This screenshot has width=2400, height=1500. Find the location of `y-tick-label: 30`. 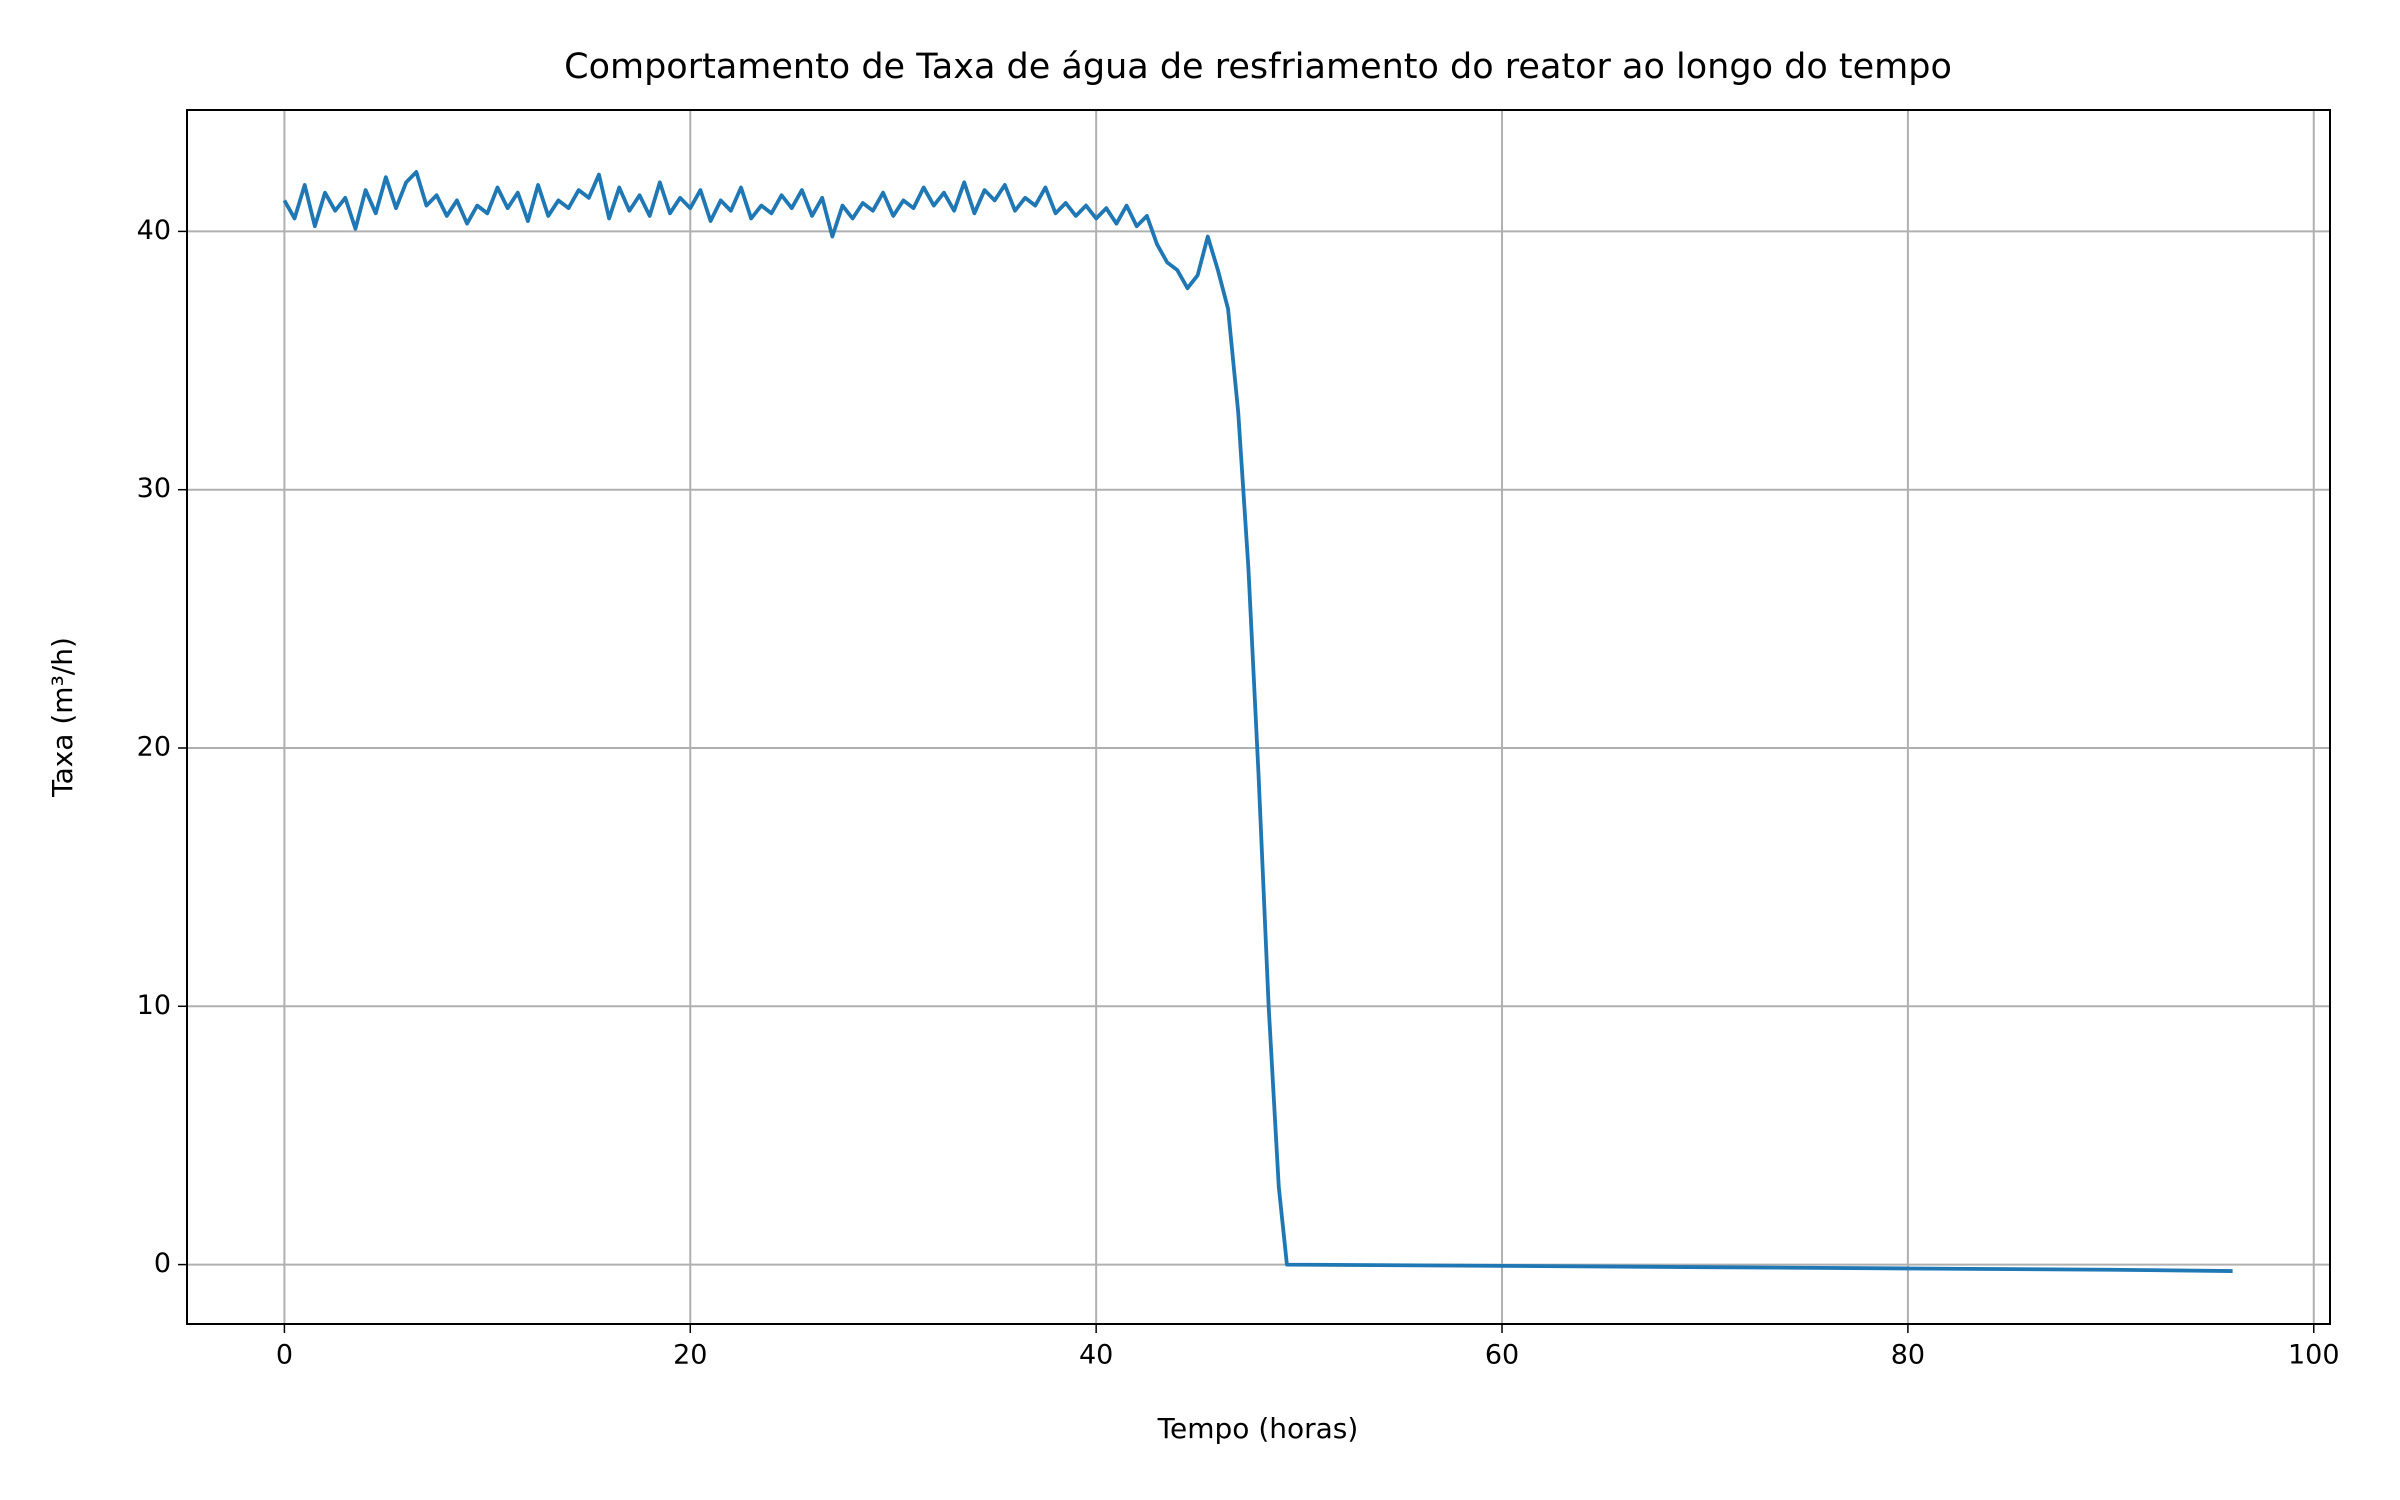

y-tick-label: 30 is located at coordinates (154, 488).